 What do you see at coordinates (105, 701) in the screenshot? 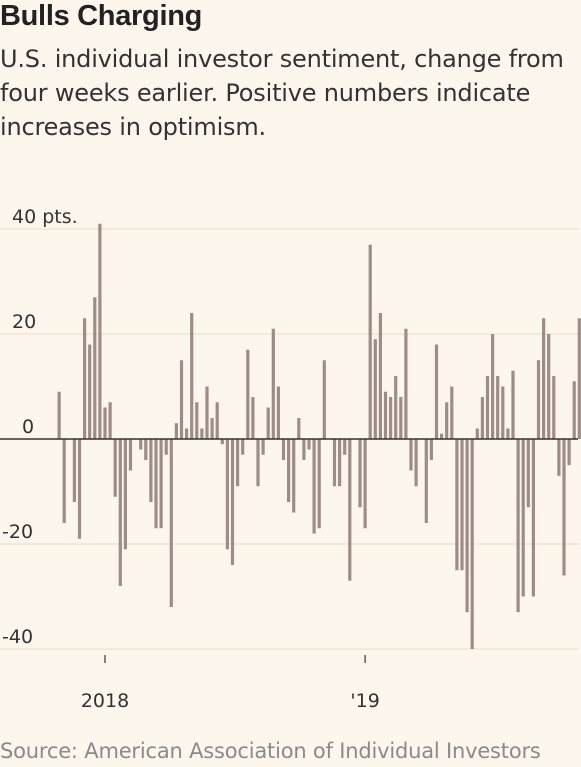
I see `x-tick-label: 2018` at bounding box center [105, 701].